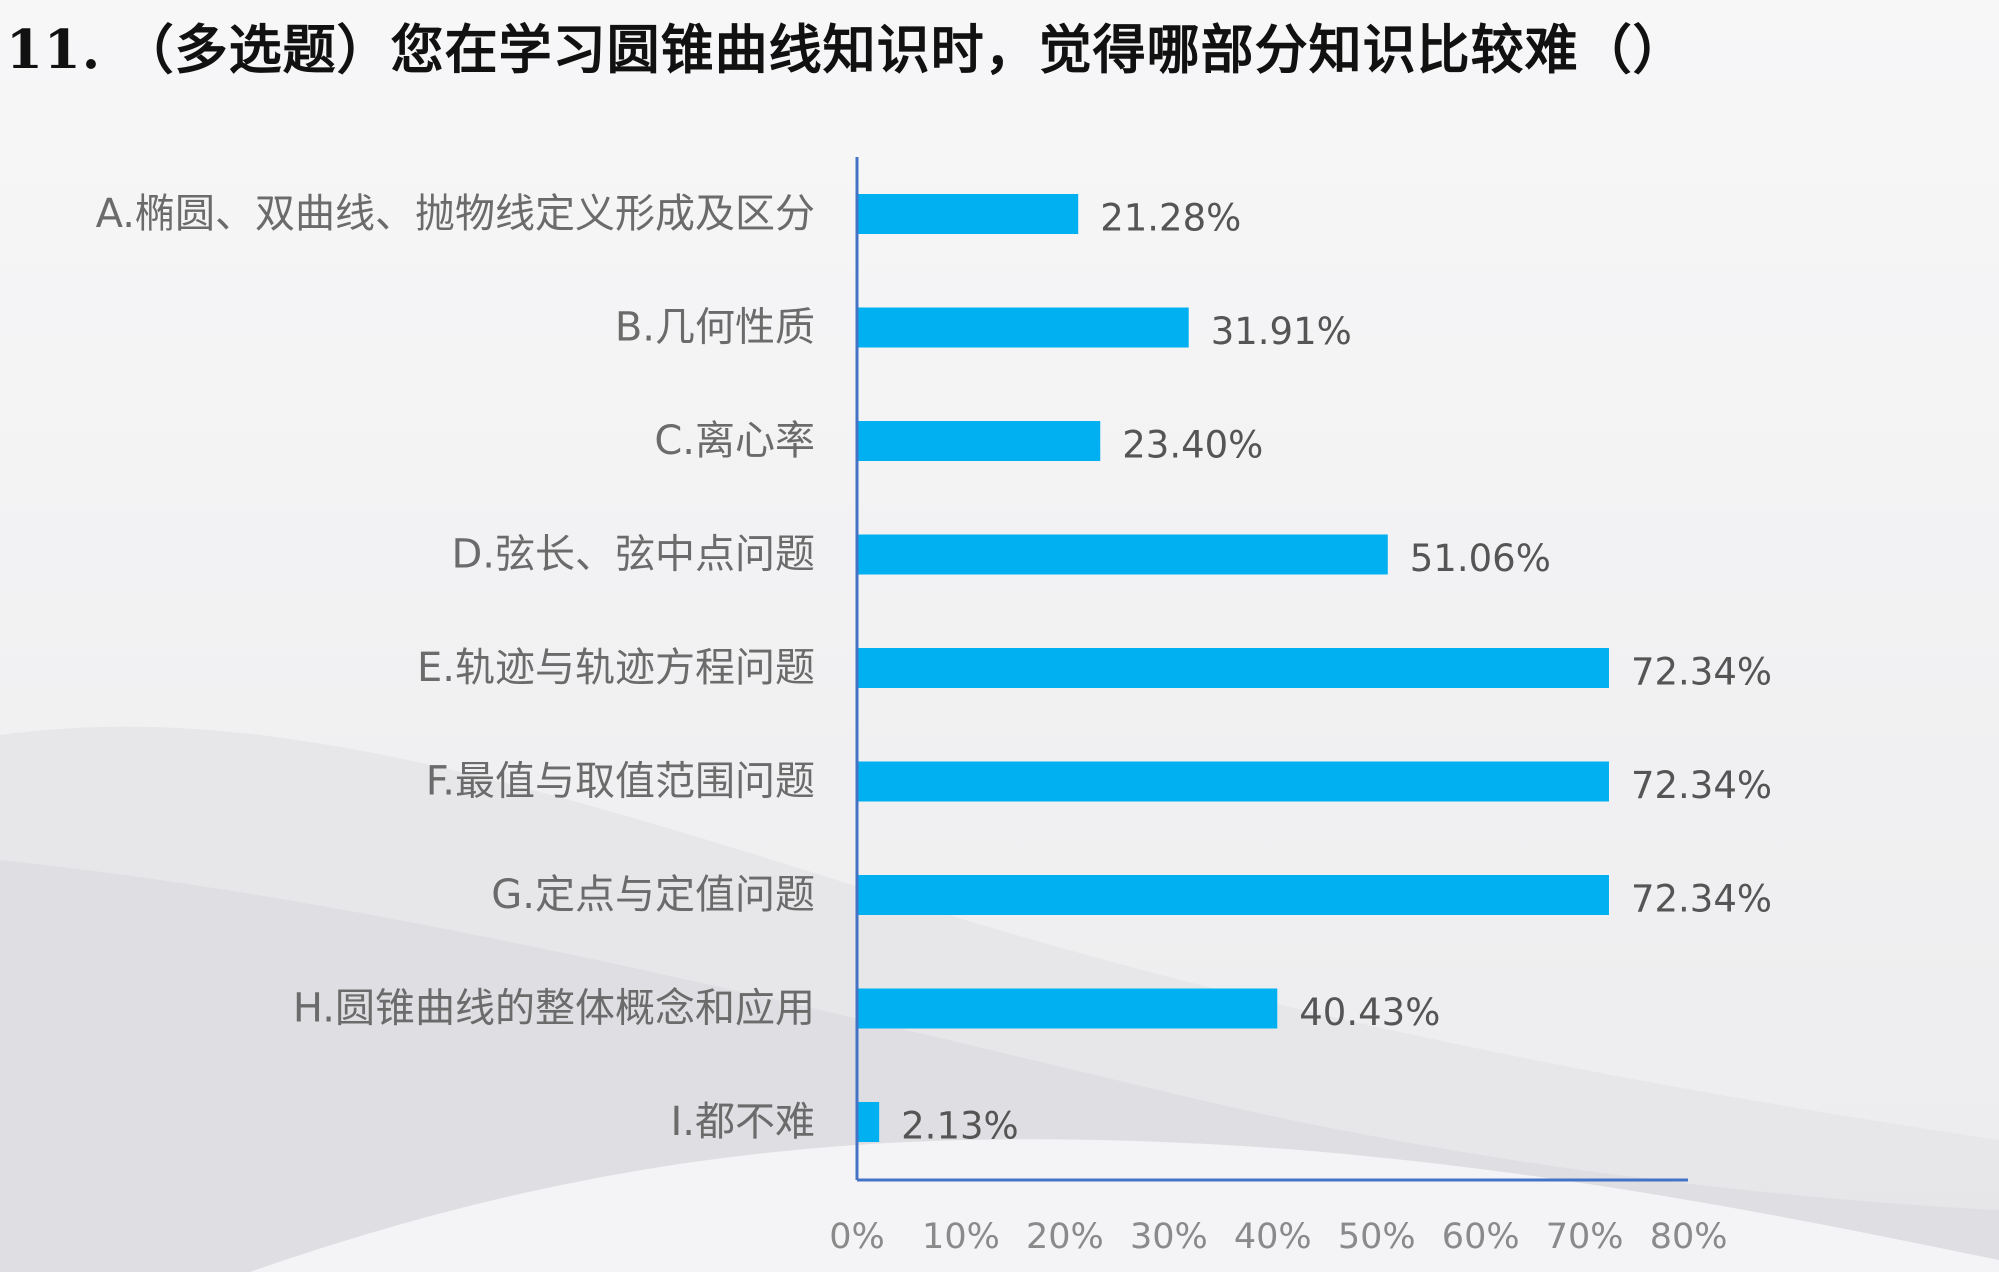  I want to click on x-tick-label: 50%, so click(1377, 1237).